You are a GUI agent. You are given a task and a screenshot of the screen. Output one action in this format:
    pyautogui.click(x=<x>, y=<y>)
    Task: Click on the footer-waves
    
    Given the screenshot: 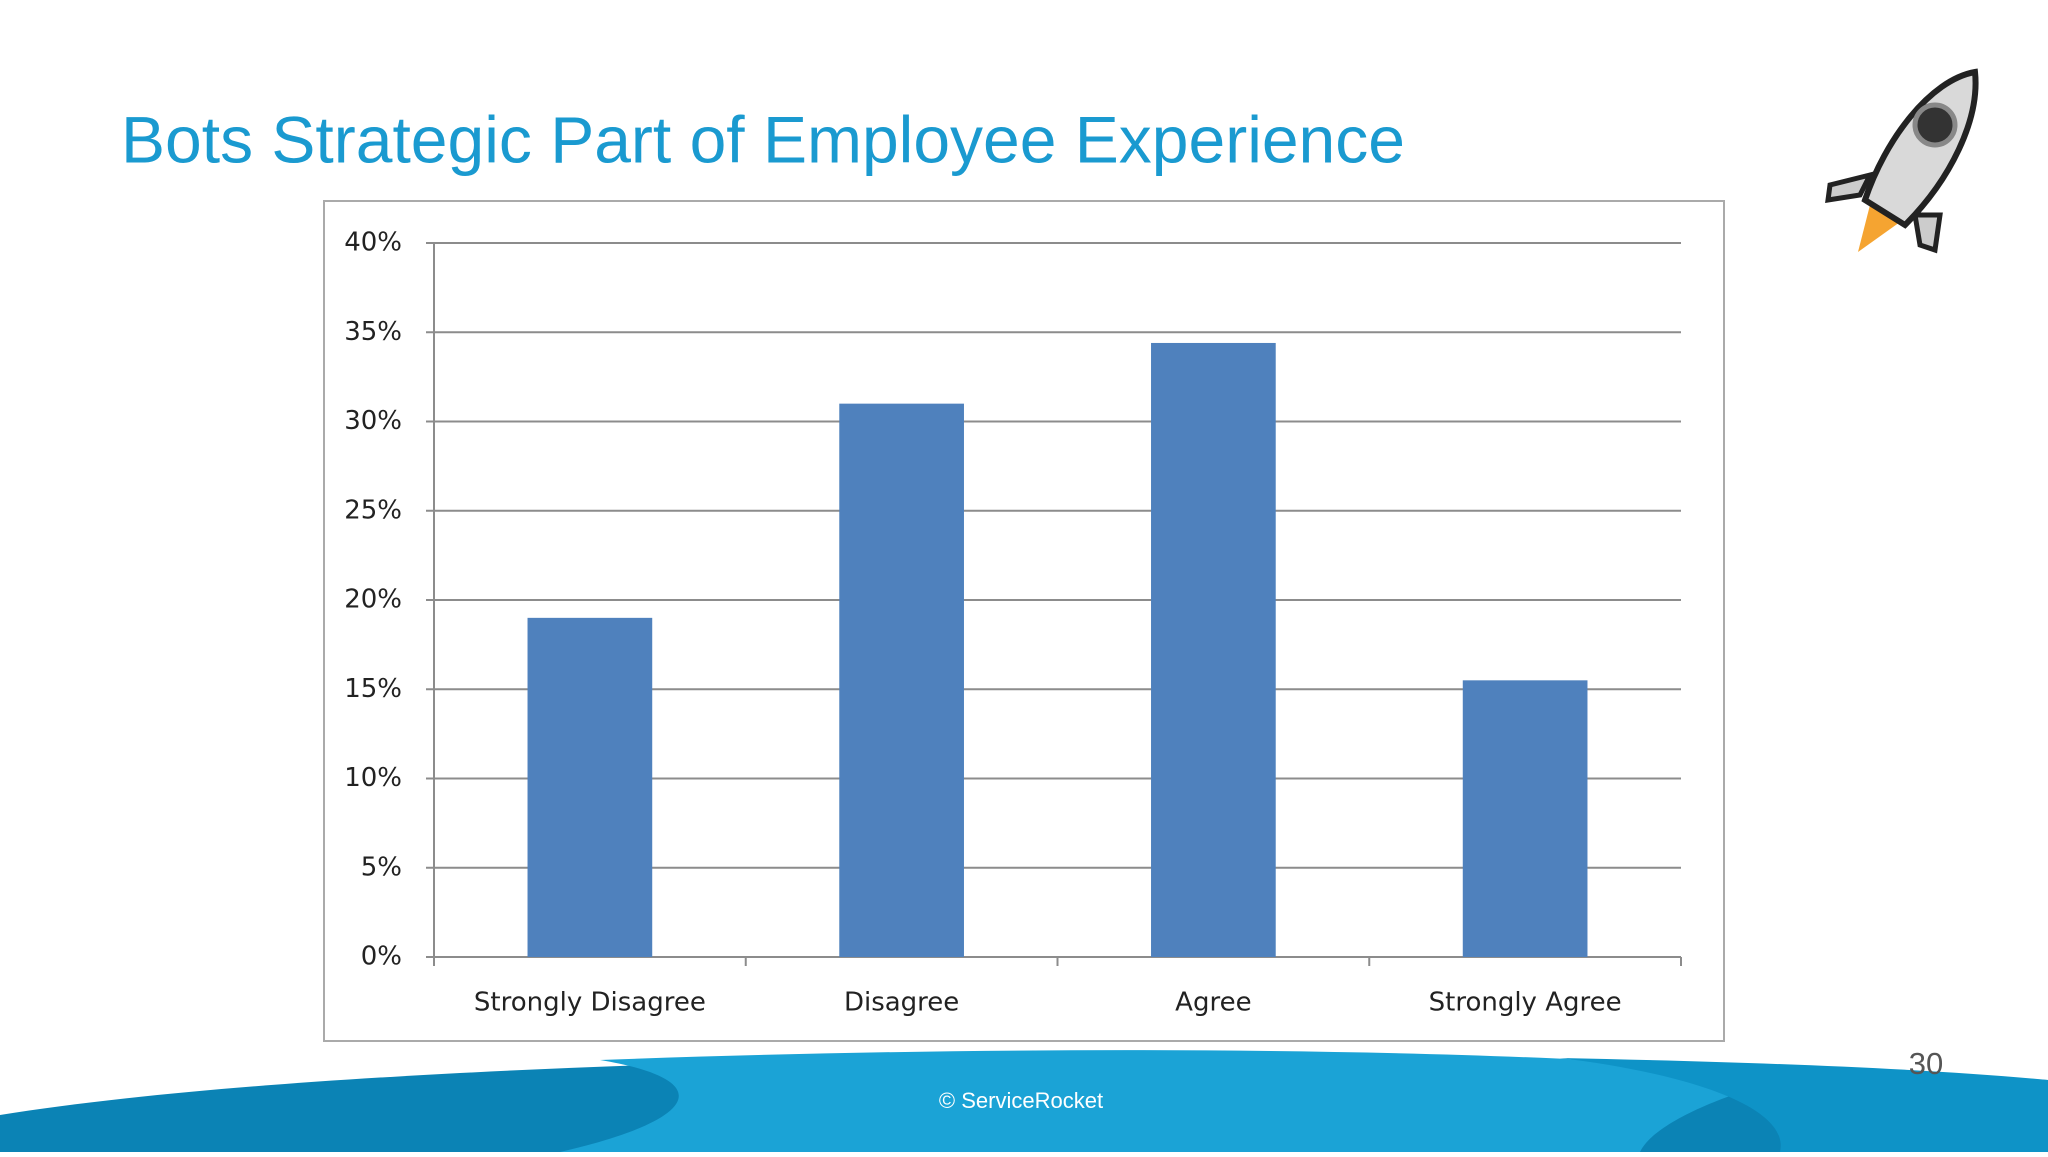 What is the action you would take?
    pyautogui.click(x=1024, y=1101)
    